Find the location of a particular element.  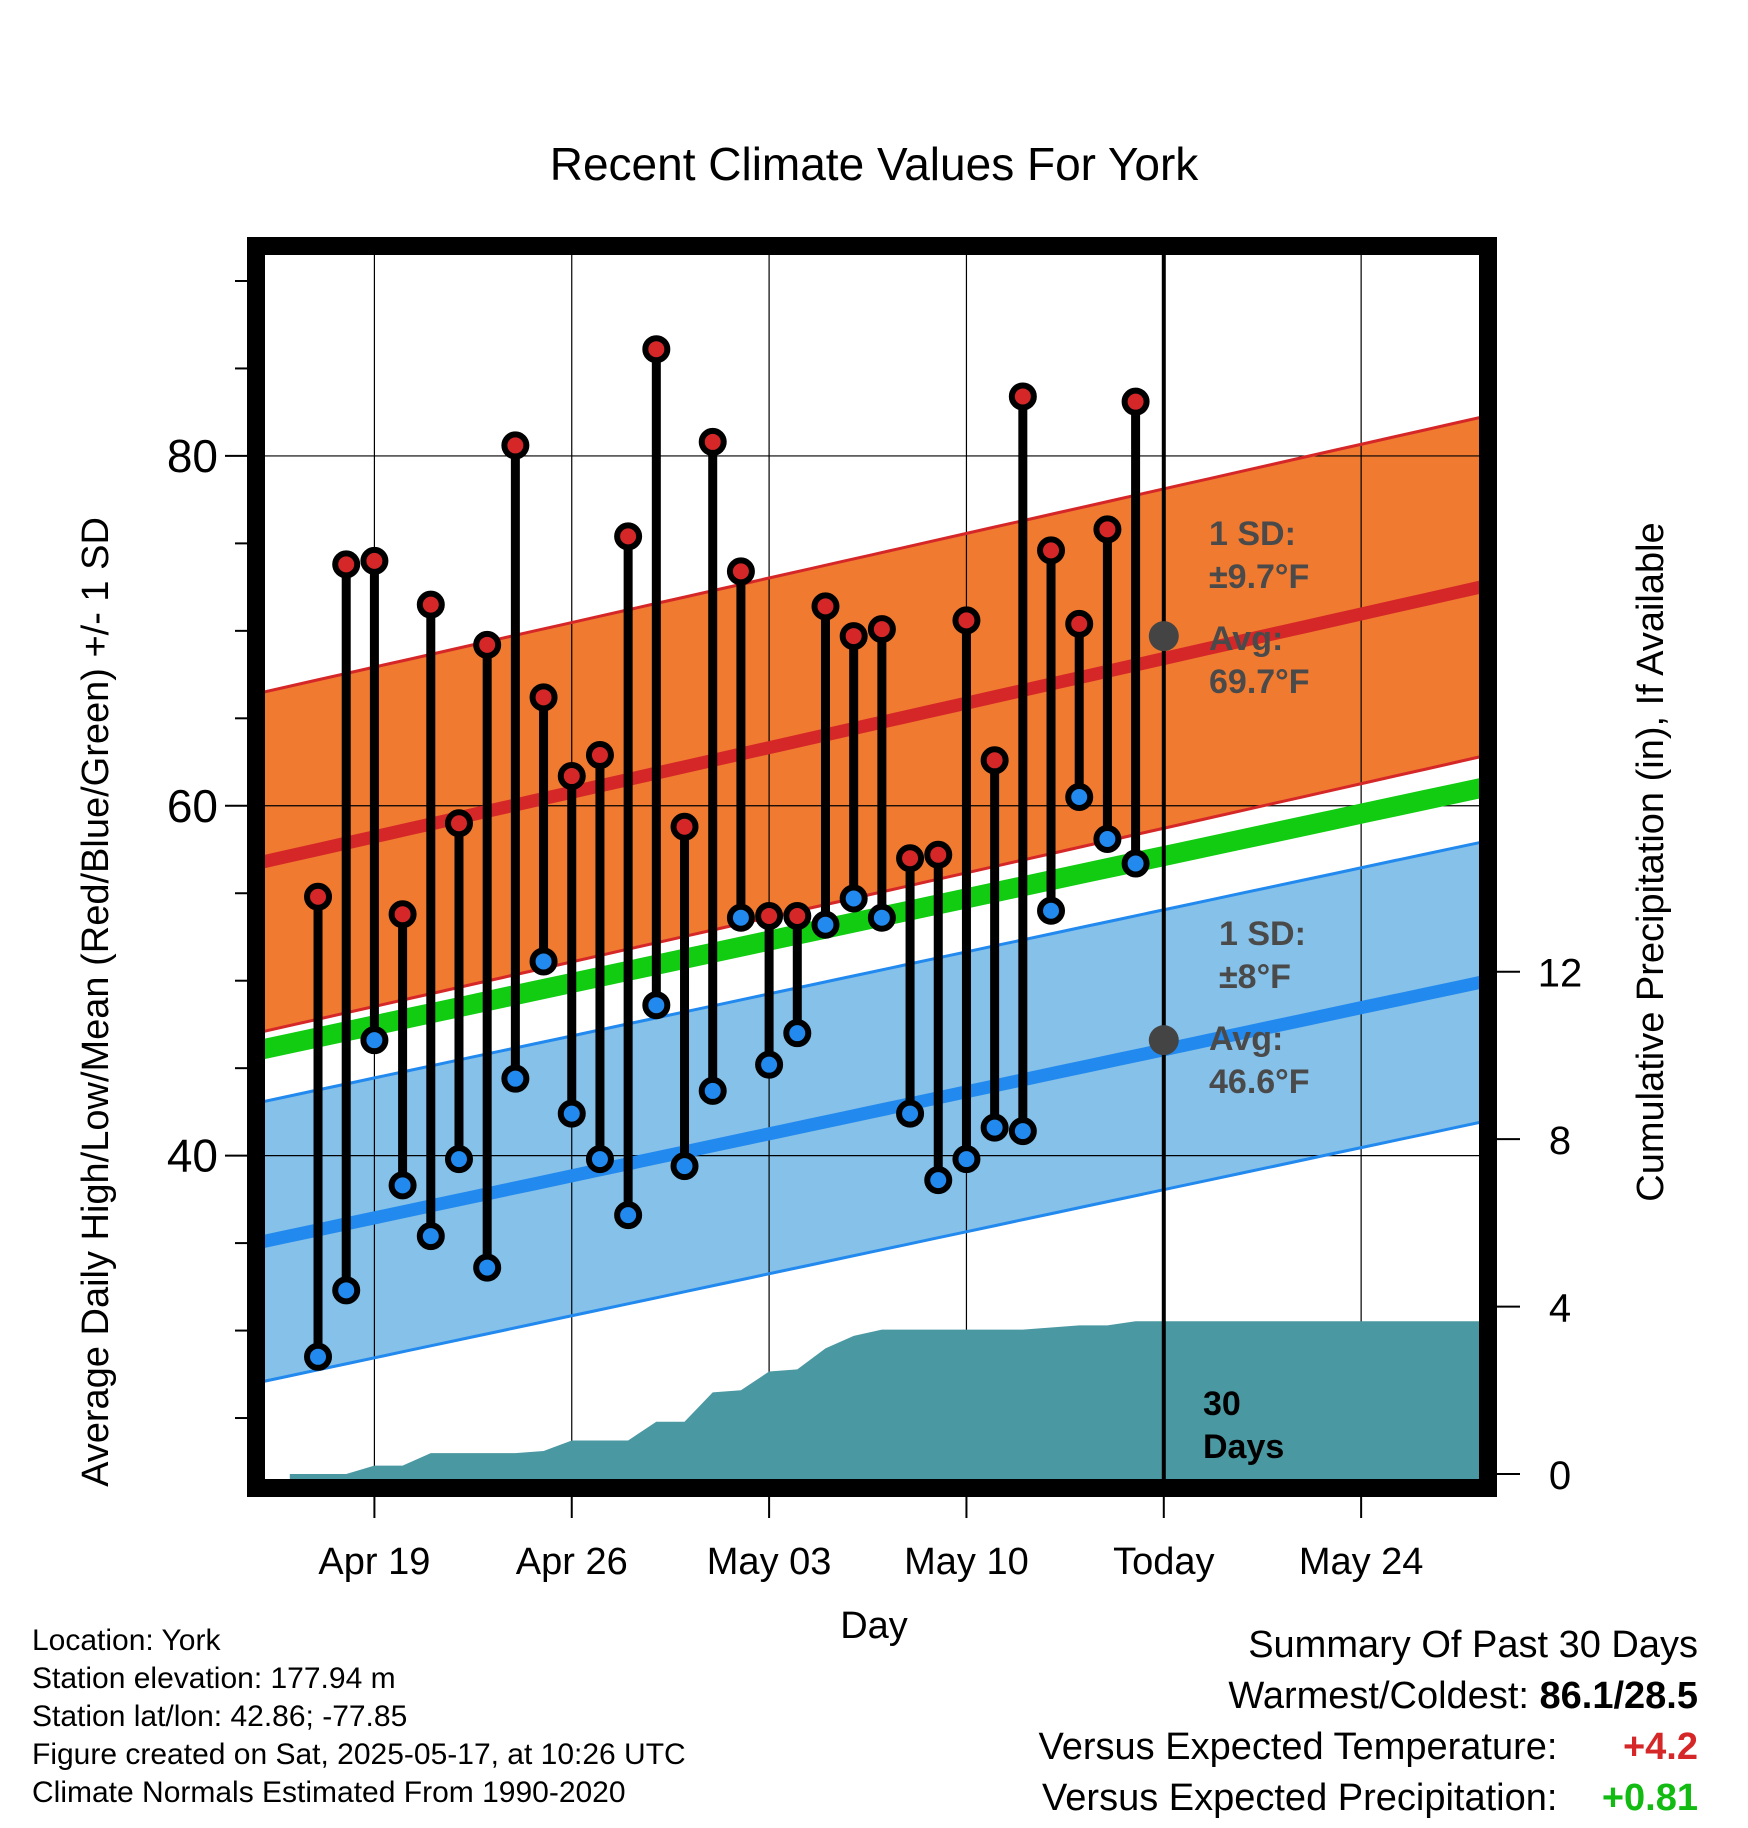

x-tick-label: May 10 is located at coordinates (966, 1562).